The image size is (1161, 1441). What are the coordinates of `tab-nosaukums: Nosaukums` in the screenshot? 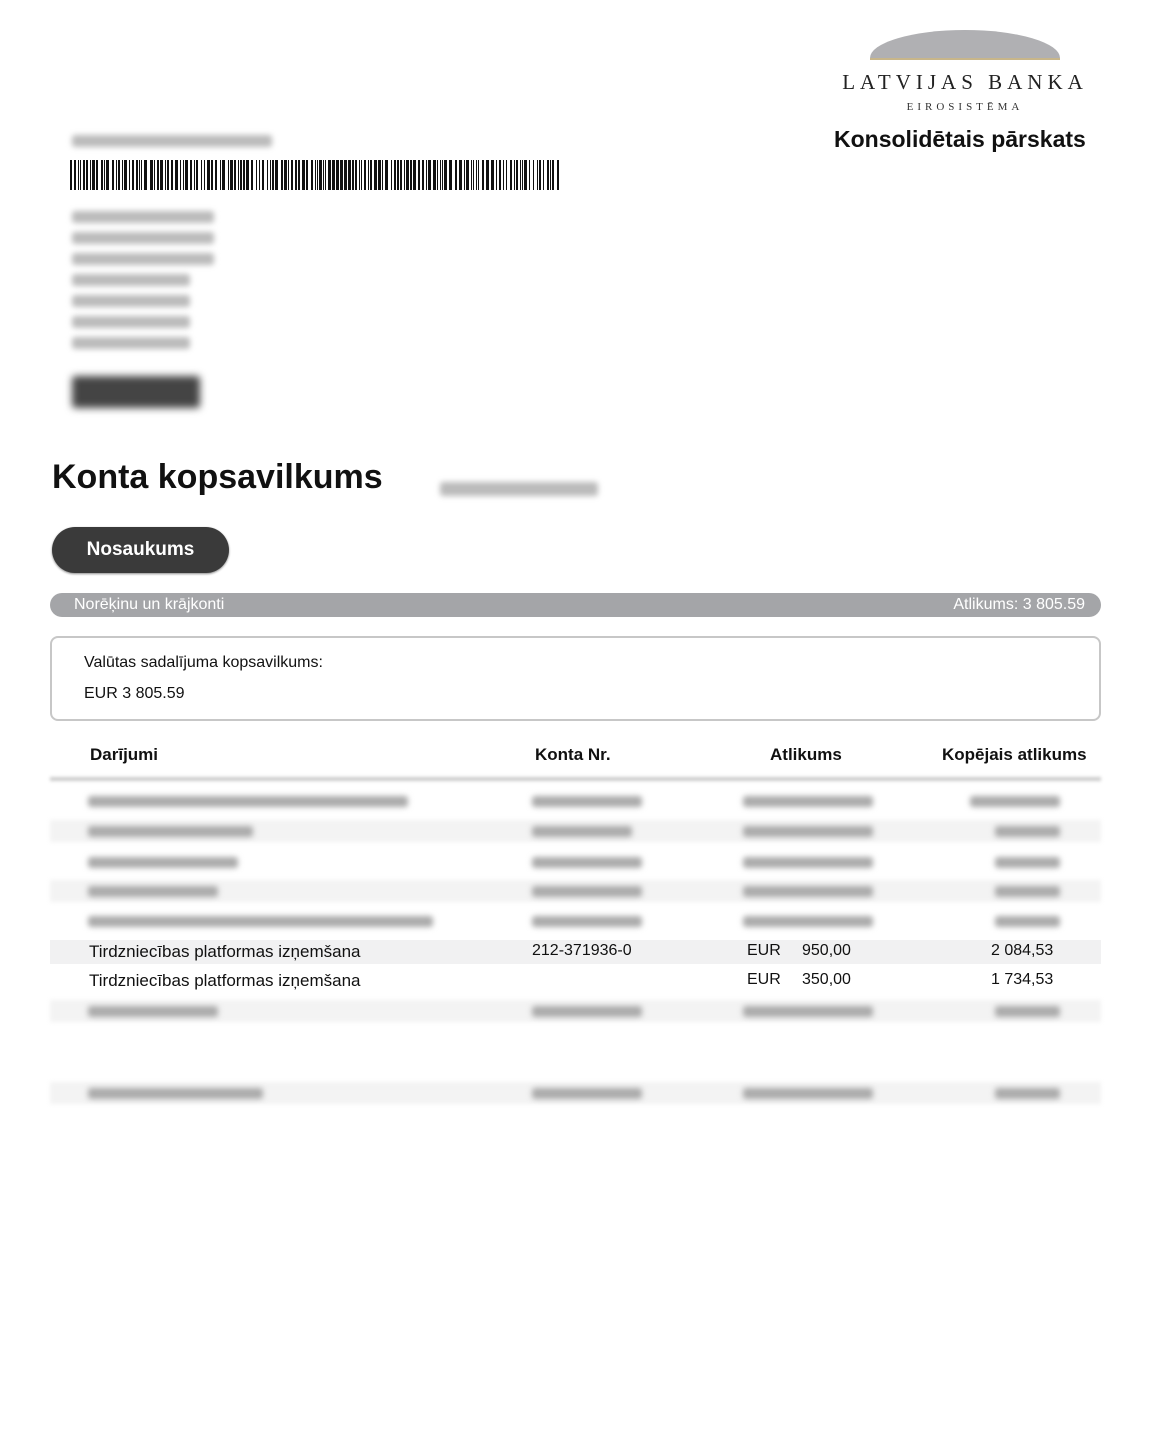 It's located at (140, 550).